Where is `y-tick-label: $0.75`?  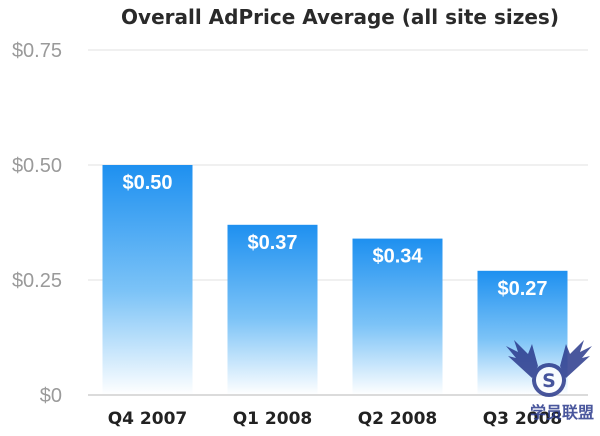 y-tick-label: $0.75 is located at coordinates (37, 51).